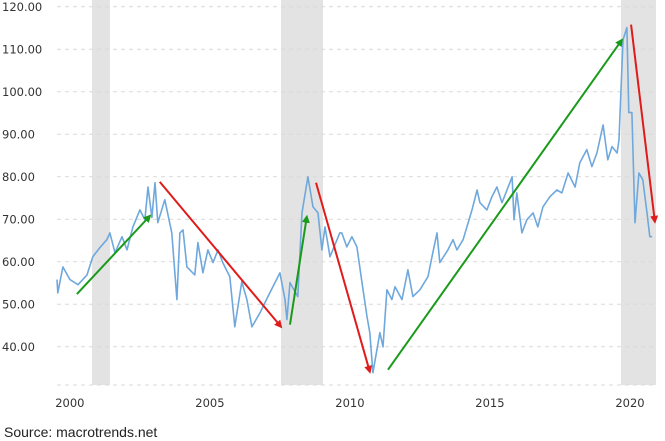 The image size is (665, 441). I want to click on y-tick-label: 110.00, so click(22, 49).